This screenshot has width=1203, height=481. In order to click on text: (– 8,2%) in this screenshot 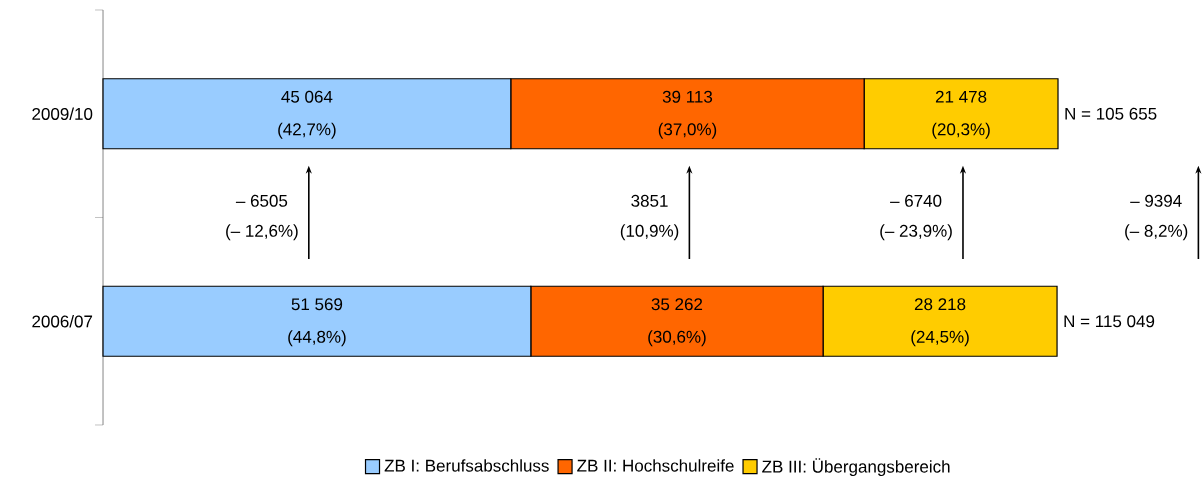, I will do `click(1156, 232)`.